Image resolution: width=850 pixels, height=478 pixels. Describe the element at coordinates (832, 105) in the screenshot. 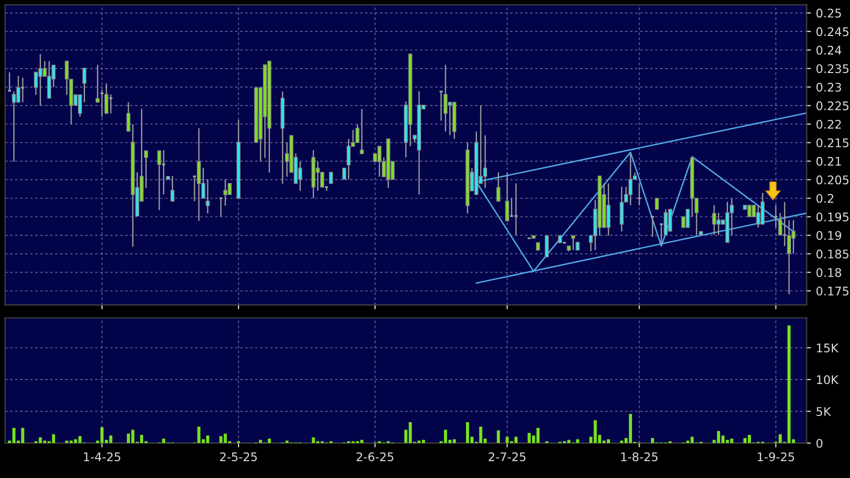

I see `y-tick-label: 0.225` at that location.